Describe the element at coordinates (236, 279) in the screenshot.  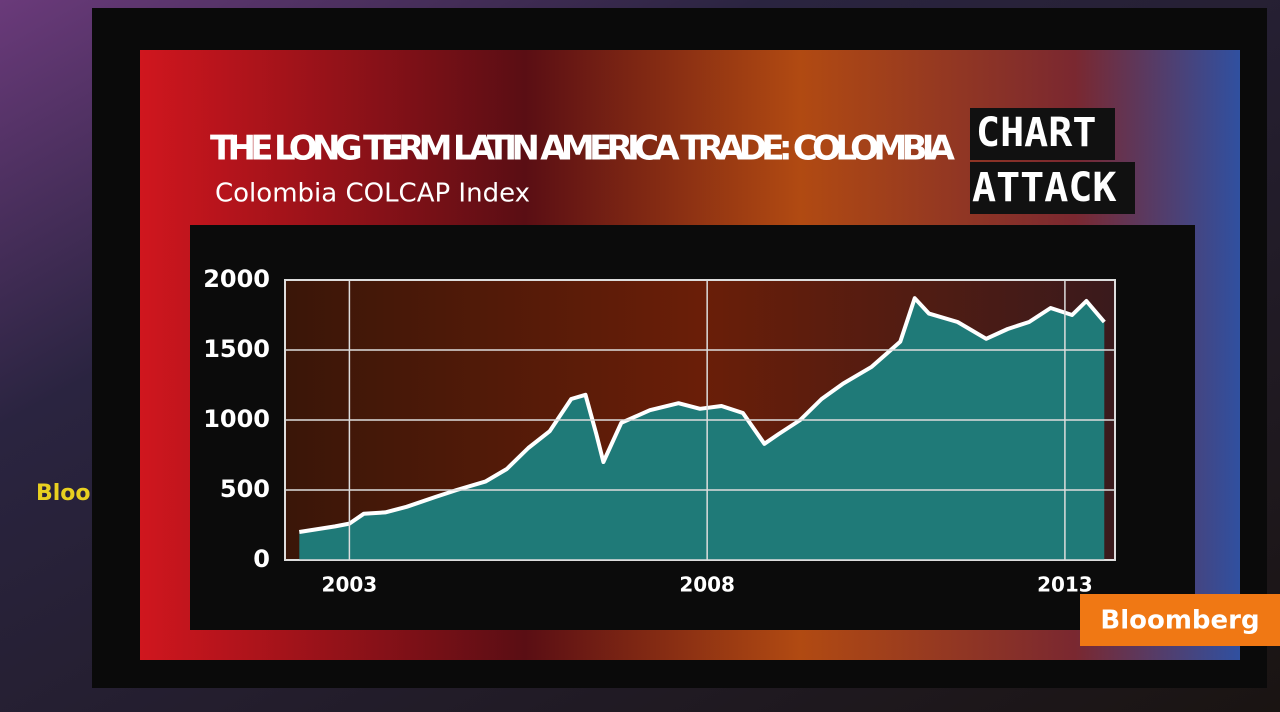
I see `y-tick-label: 2000` at that location.